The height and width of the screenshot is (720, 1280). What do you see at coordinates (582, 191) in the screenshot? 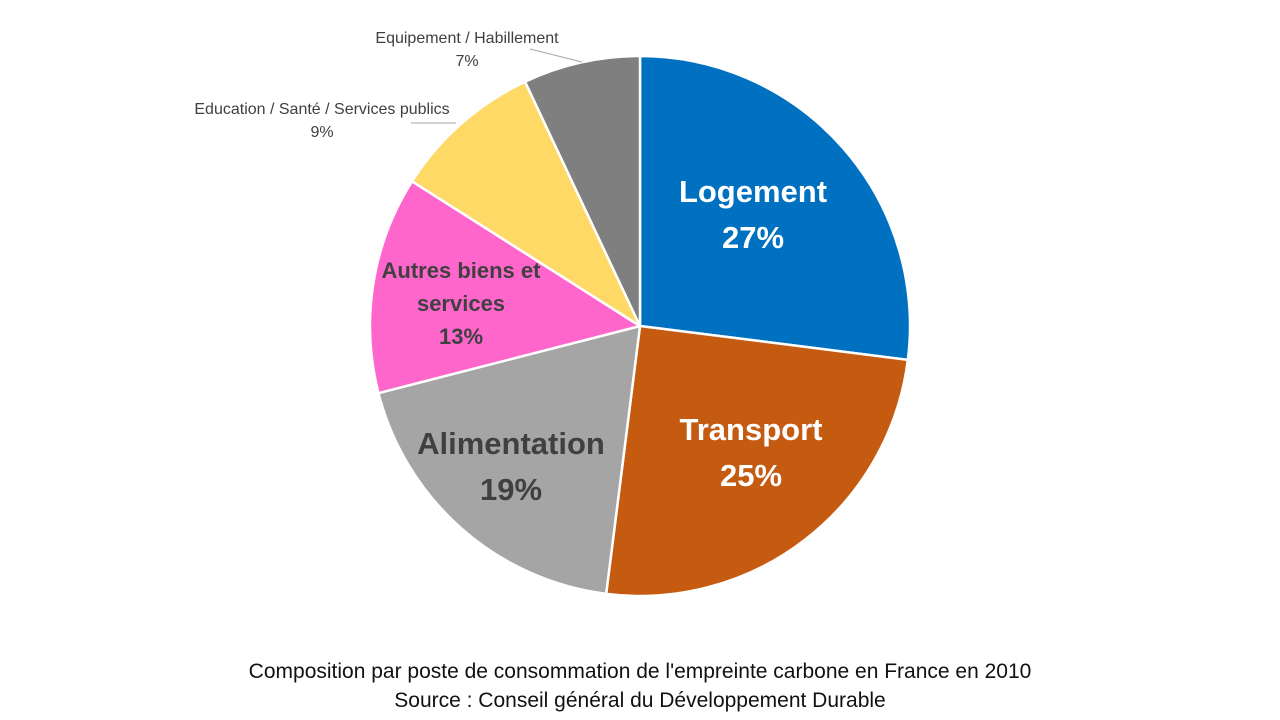
I see `pie-slice-equipement-habillement` at bounding box center [582, 191].